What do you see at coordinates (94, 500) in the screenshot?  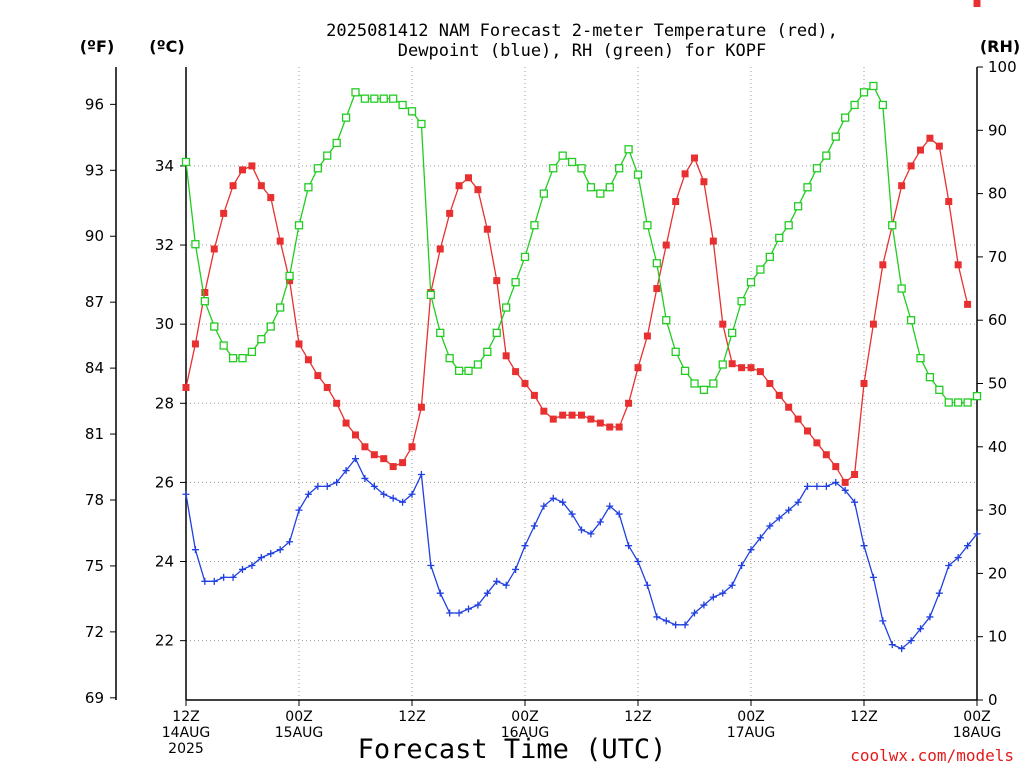 I see `fahrenheit-tick-label: 78` at bounding box center [94, 500].